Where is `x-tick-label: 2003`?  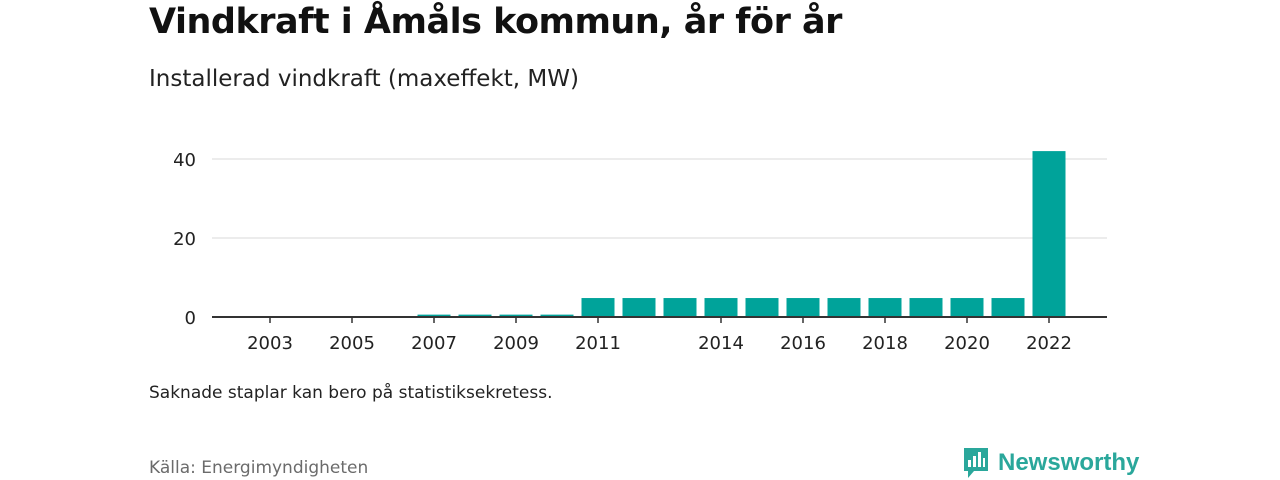 x-tick-label: 2003 is located at coordinates (270, 343).